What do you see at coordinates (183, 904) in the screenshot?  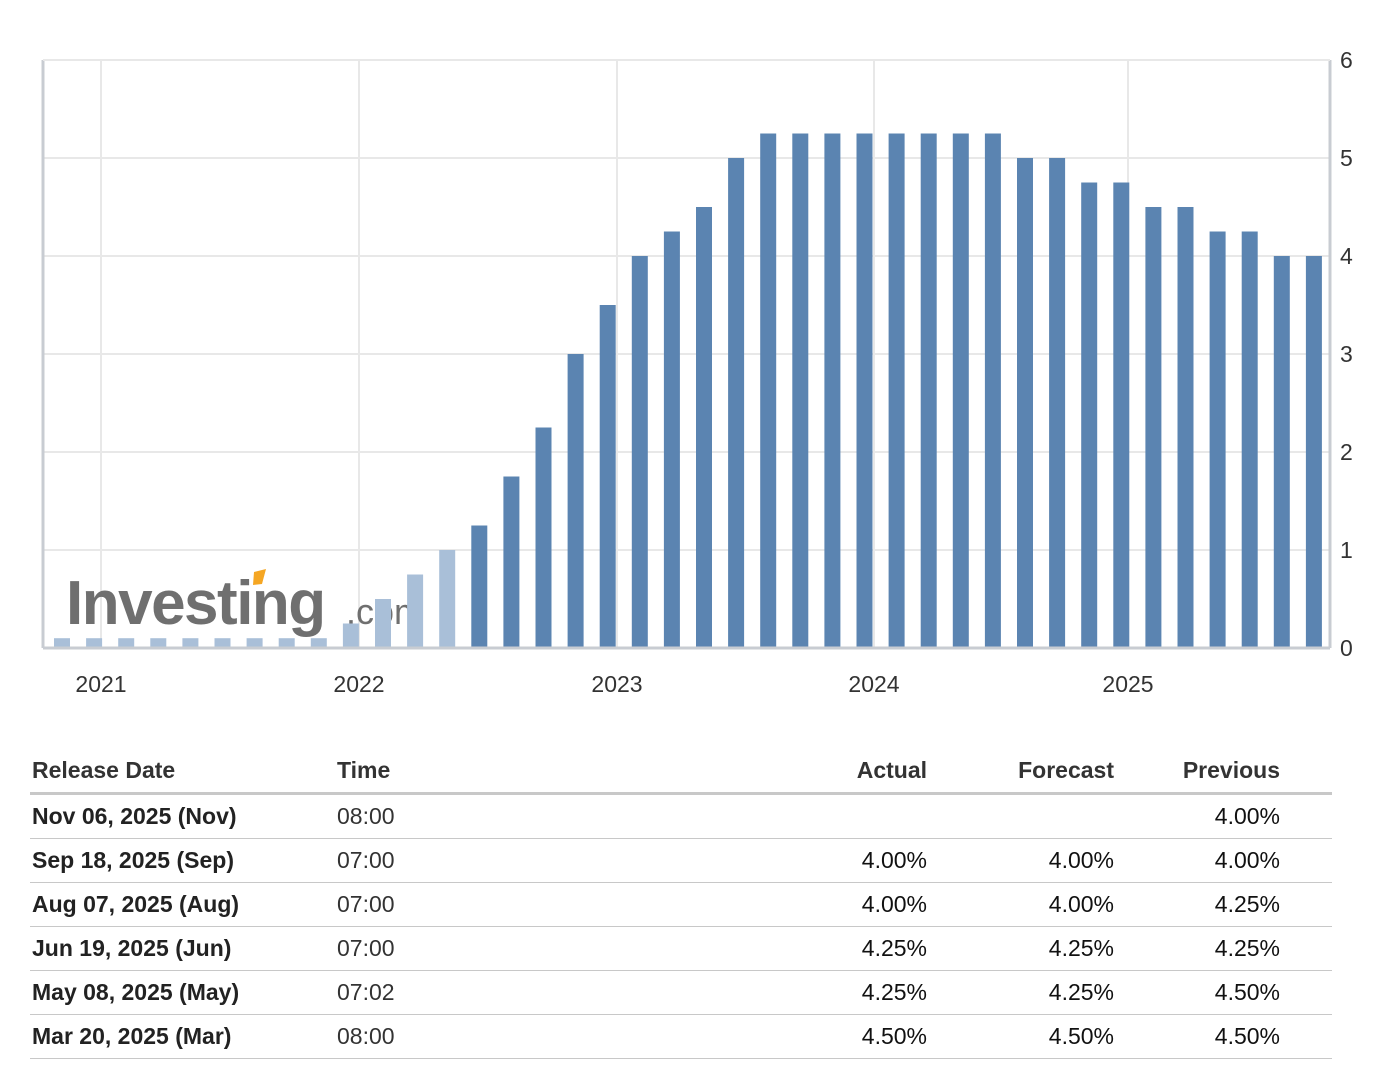 I see `release-date-cell: Aug 07, 2025 (Aug)` at bounding box center [183, 904].